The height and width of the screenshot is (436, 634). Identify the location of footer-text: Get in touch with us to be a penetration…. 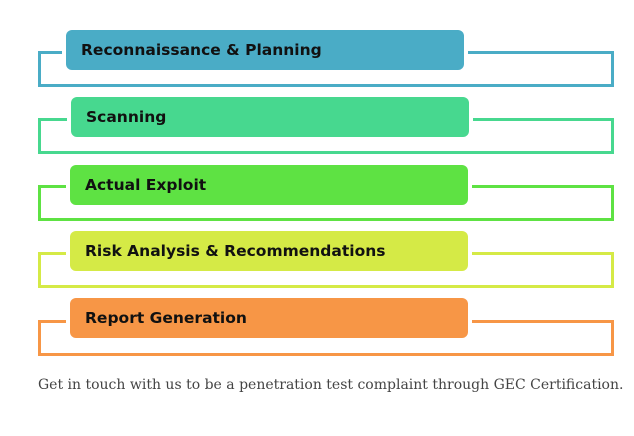
(331, 385).